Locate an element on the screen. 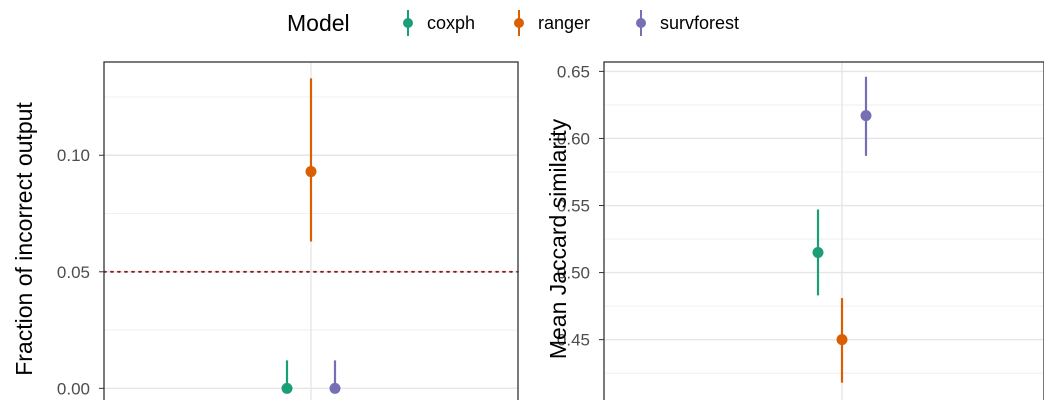  y-tick-label: 0.00 is located at coordinates (73, 388).